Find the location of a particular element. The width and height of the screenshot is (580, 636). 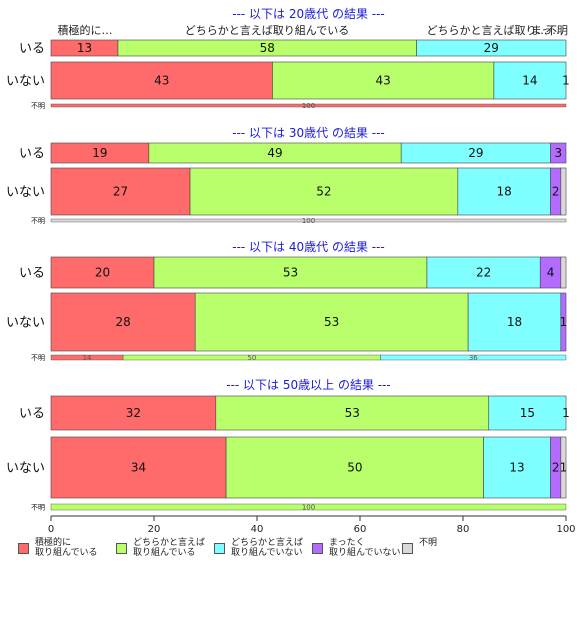

bar-value-label-0-1-3: 1 is located at coordinates (566, 81).